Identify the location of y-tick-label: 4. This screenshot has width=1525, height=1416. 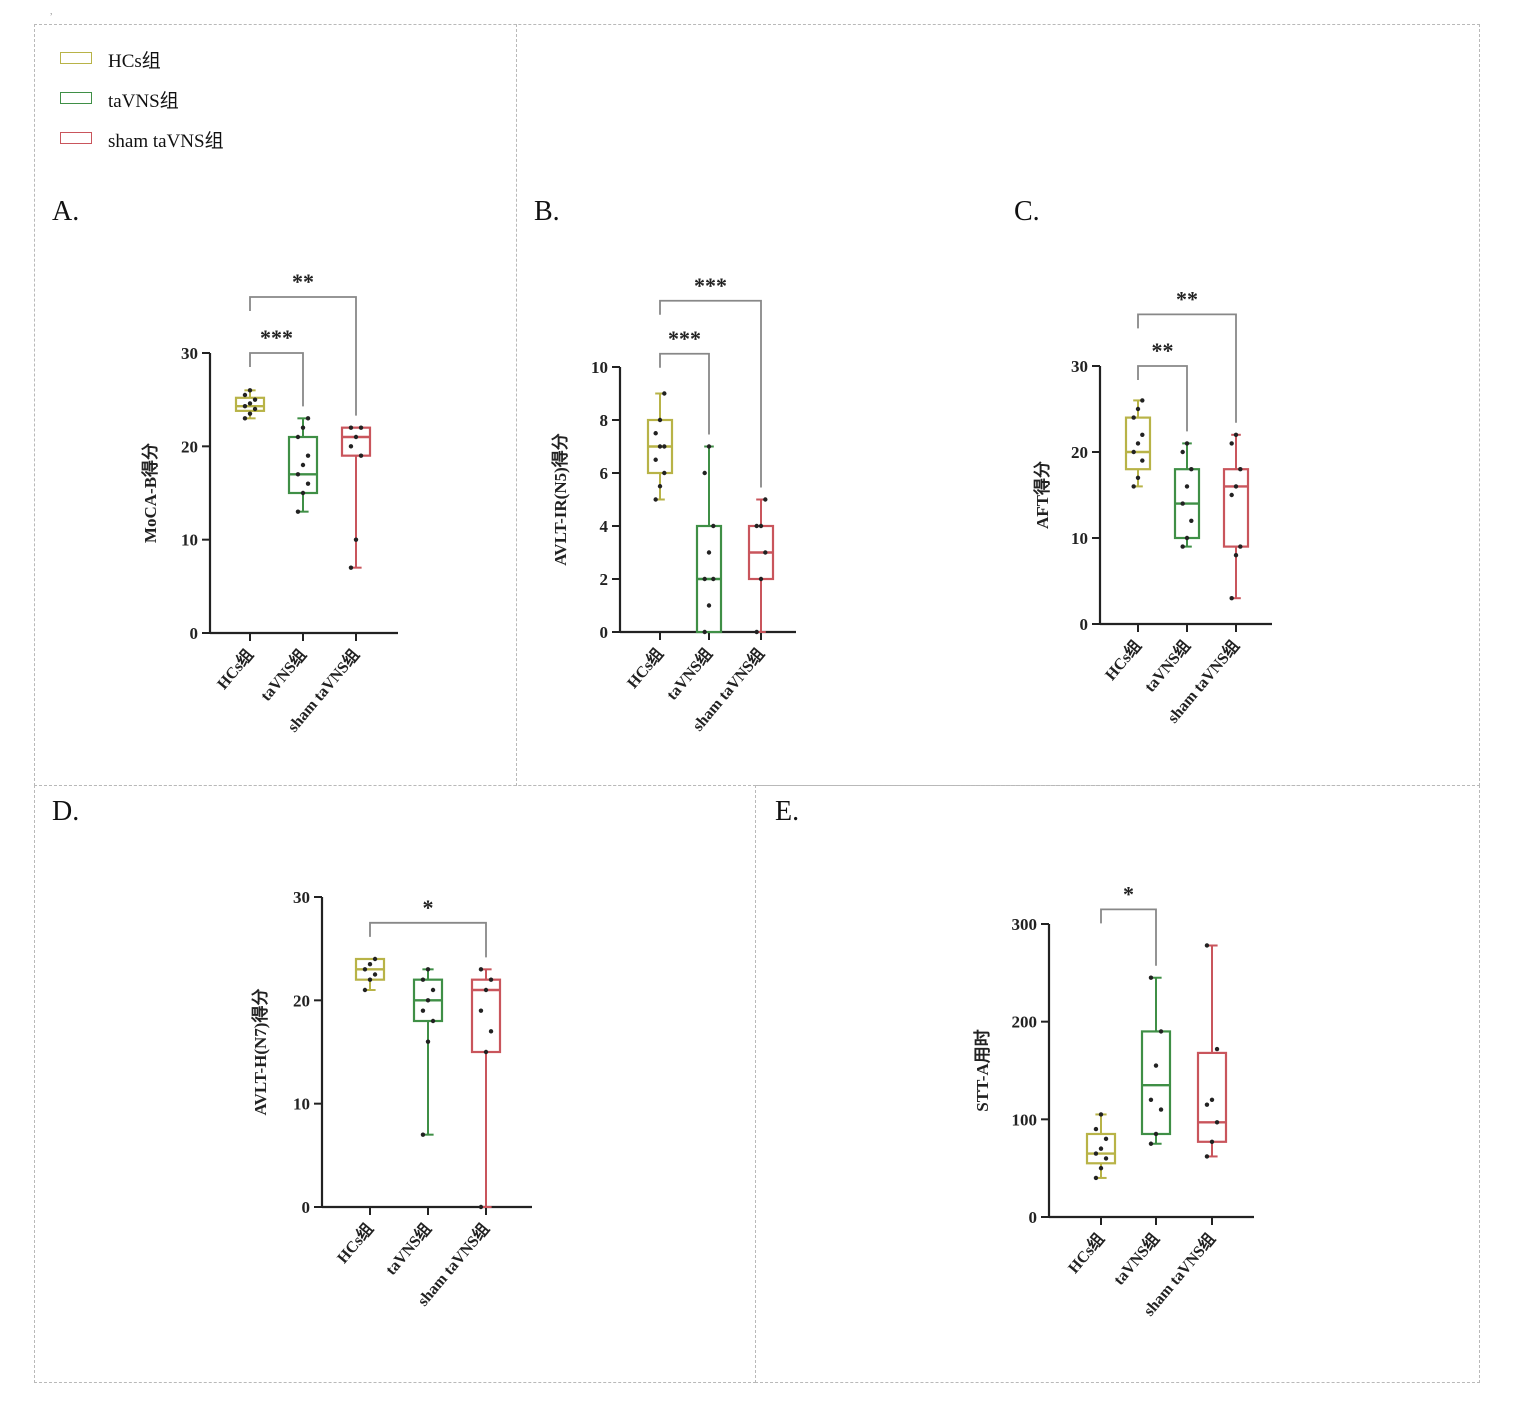
(604, 526).